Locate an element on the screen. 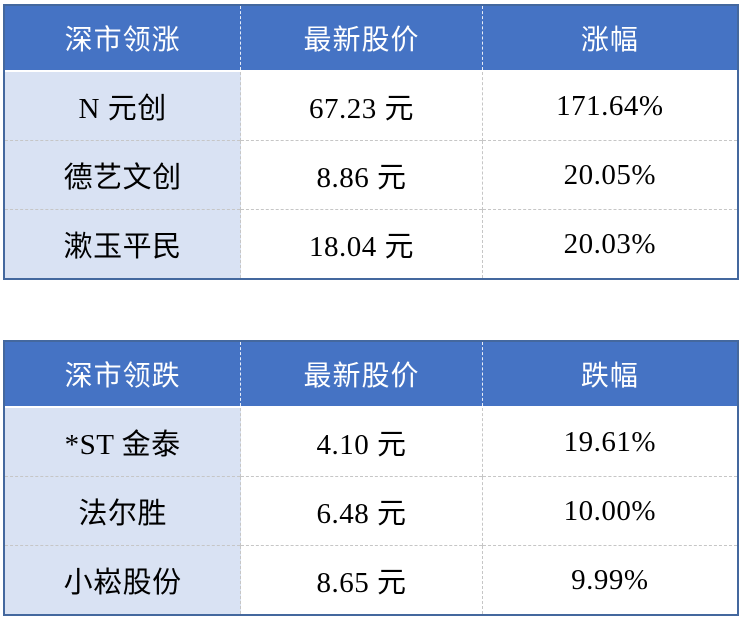 The height and width of the screenshot is (617, 743). gainers-header-change: 涨幅 is located at coordinates (609, 39).